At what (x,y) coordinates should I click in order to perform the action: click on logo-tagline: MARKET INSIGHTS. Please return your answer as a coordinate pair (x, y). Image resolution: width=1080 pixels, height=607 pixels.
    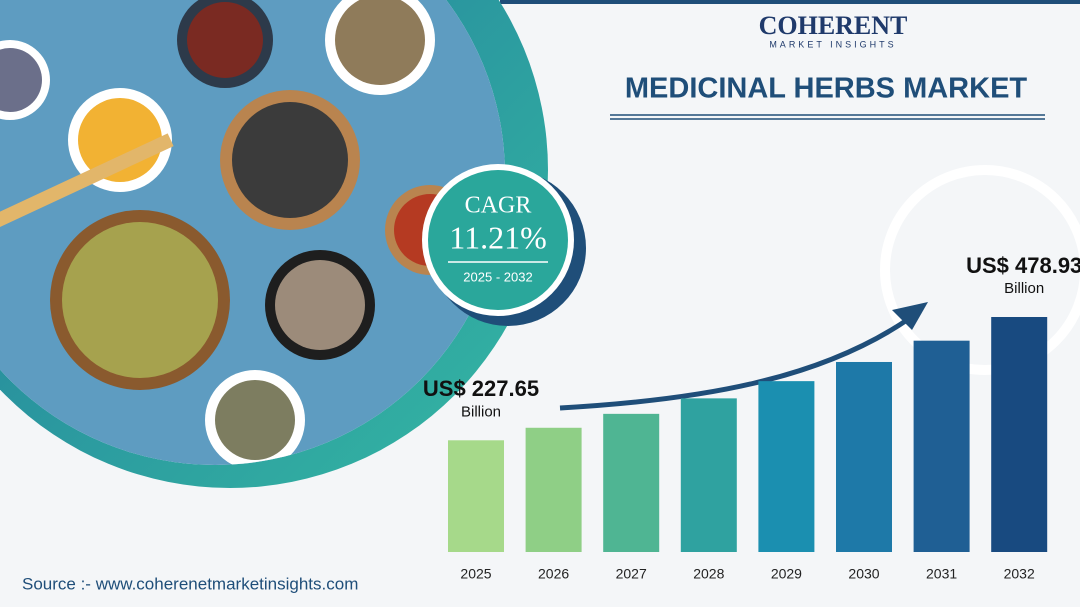
    Looking at the image, I should click on (832, 44).